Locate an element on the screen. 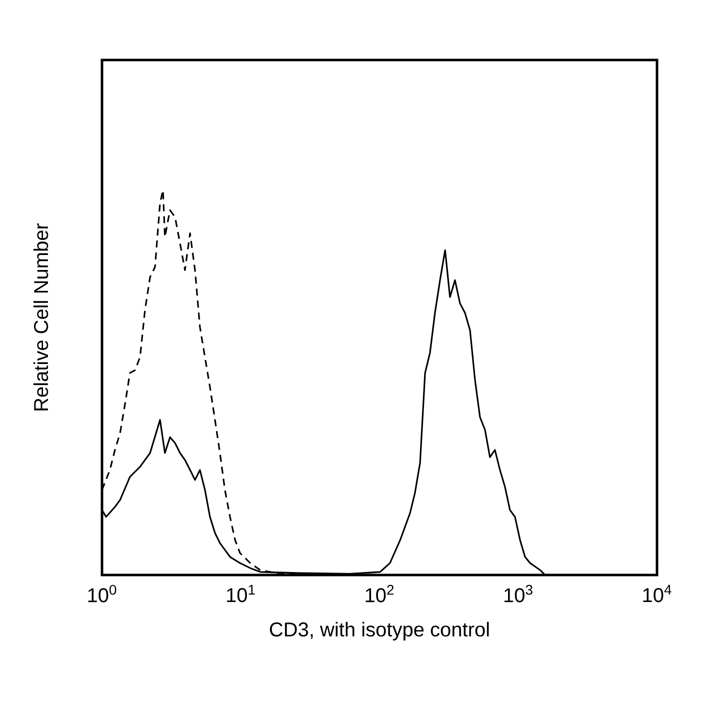 This screenshot has width=720, height=720. x-tick-label: 10$^{1}$ is located at coordinates (241, 593).